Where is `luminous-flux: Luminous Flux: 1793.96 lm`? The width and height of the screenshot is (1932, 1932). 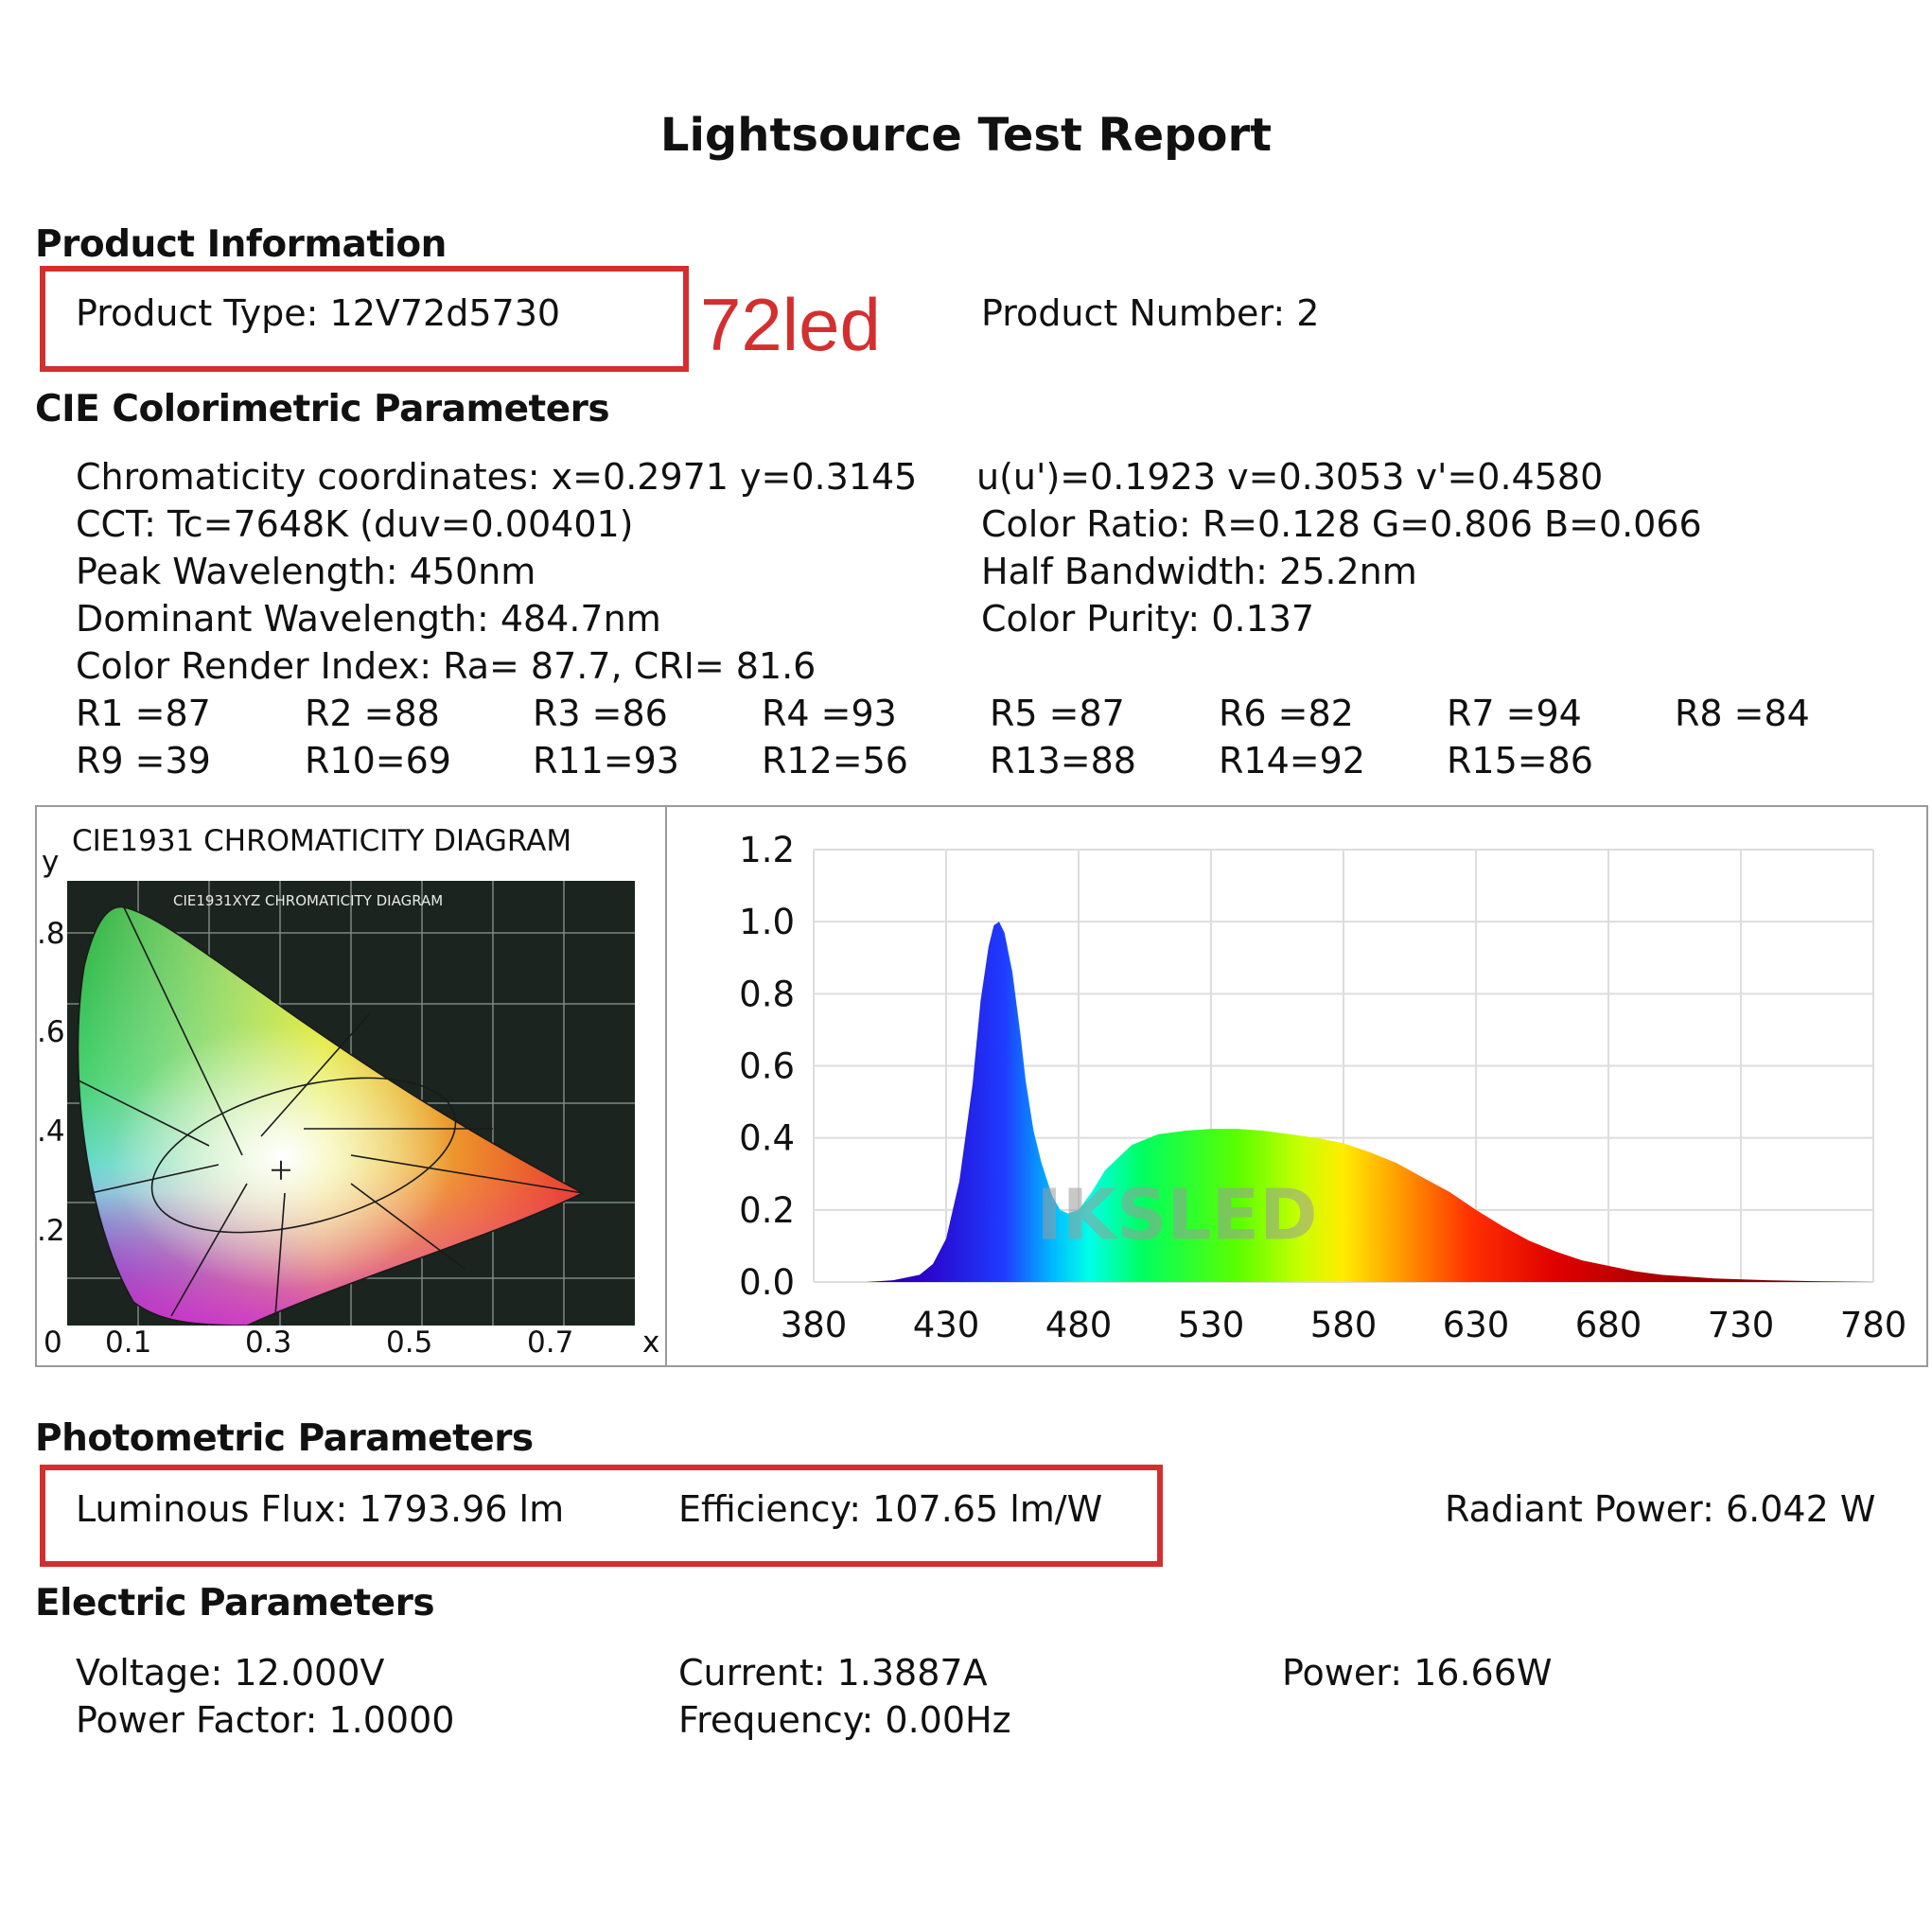
luminous-flux: Luminous Flux: 1793.96 lm is located at coordinates (320, 1509).